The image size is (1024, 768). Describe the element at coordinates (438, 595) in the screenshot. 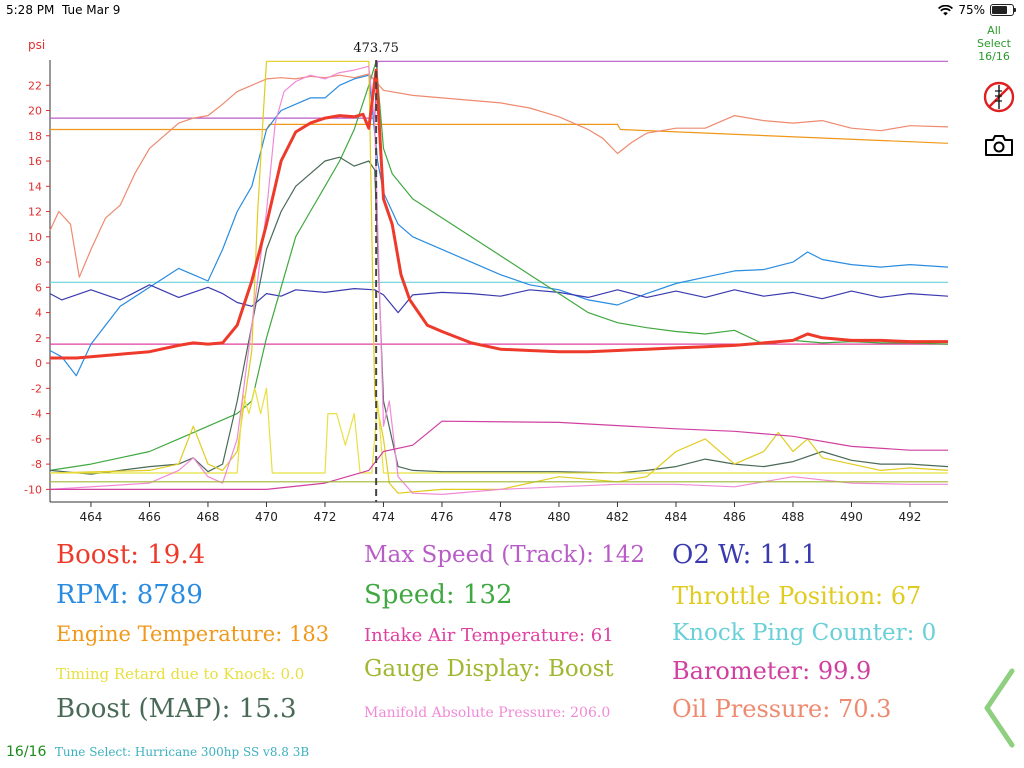

I see `readout-speed: Speed: 132` at that location.